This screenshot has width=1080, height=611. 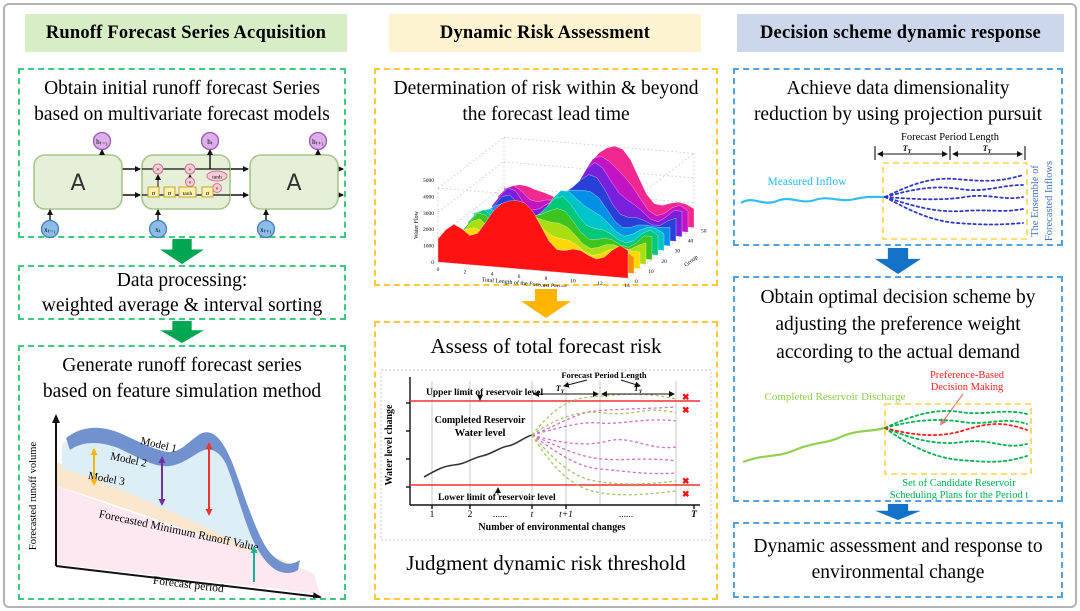 I want to click on completed-water-level-curve, so click(x=478, y=455).